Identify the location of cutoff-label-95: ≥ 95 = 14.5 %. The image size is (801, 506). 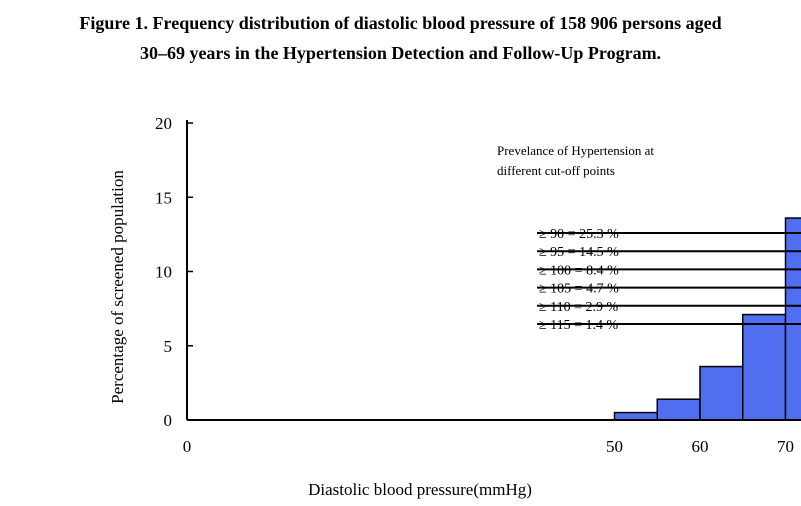
(579, 252).